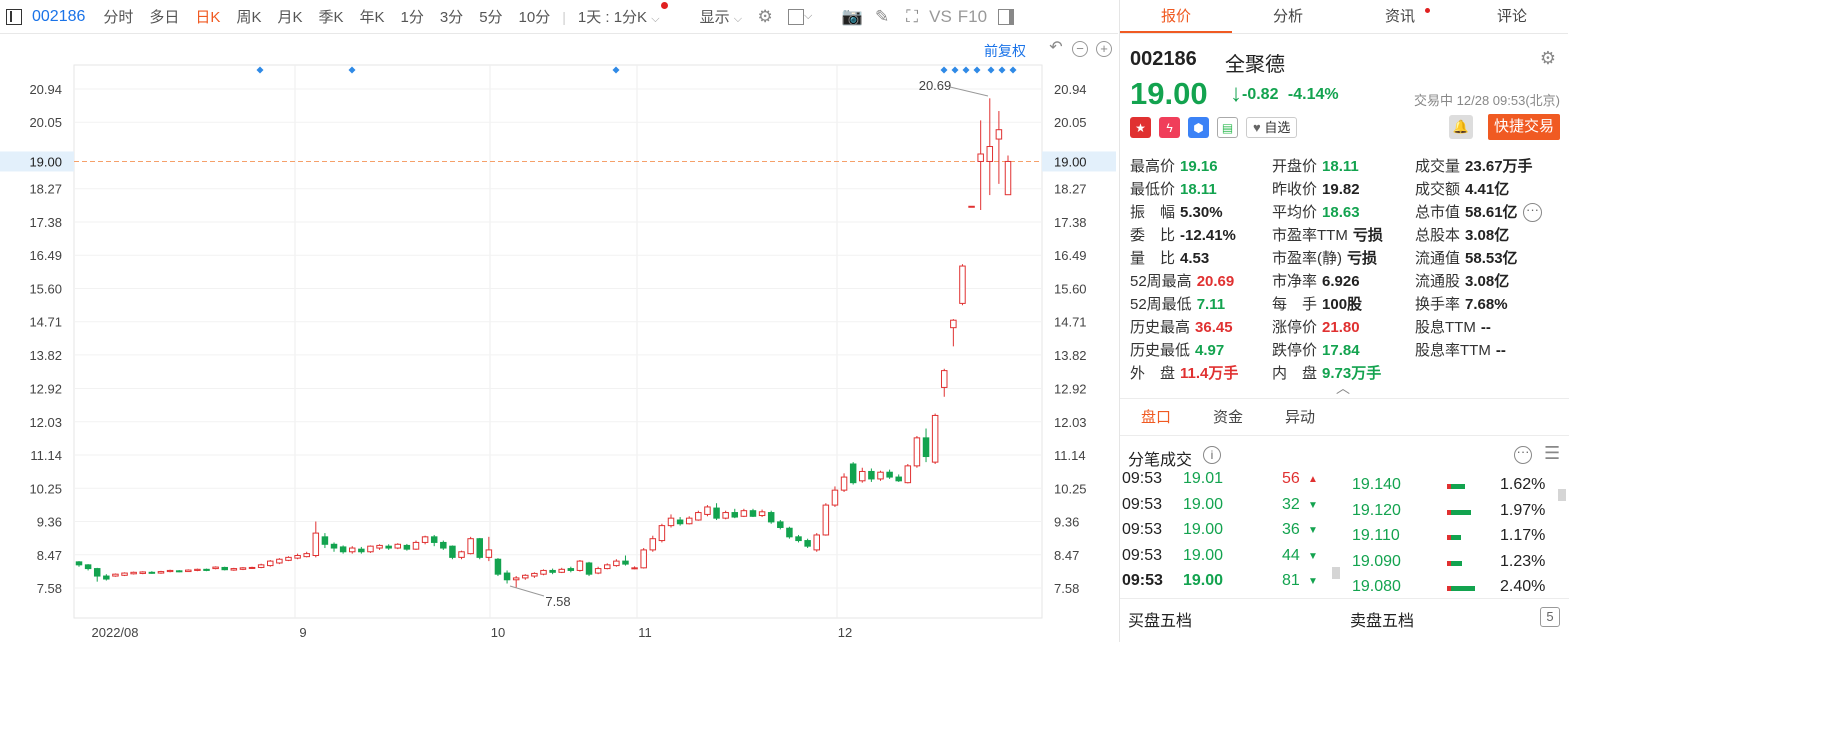 The image size is (1836, 752). I want to click on page-badge: 5, so click(1550, 617).